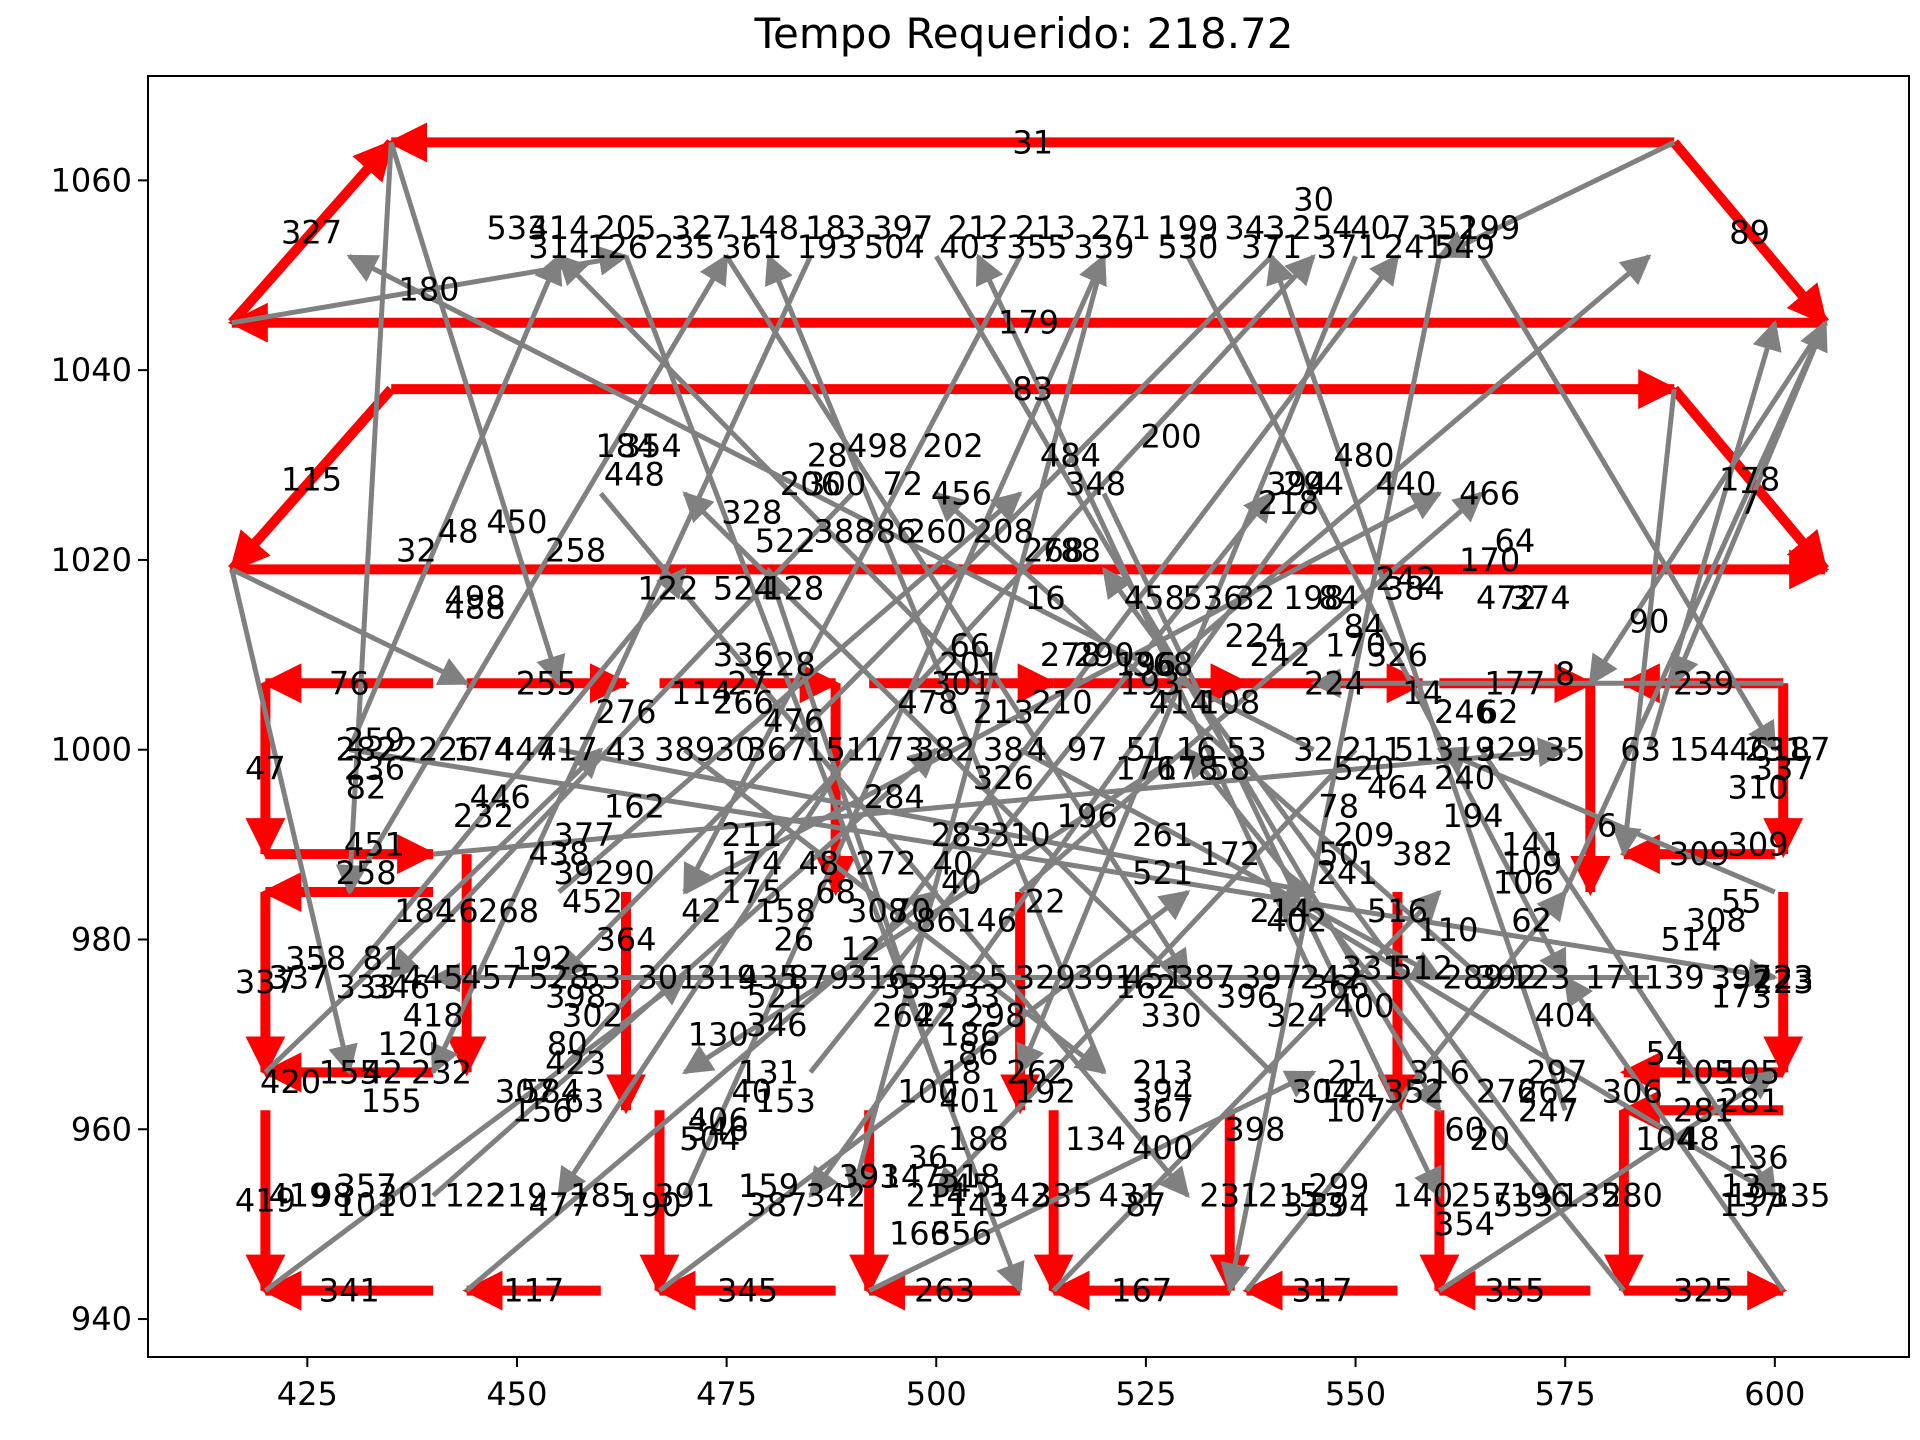 This screenshot has width=1920, height=1440. I want to click on weight-label-279: 394, so click(1162, 1091).